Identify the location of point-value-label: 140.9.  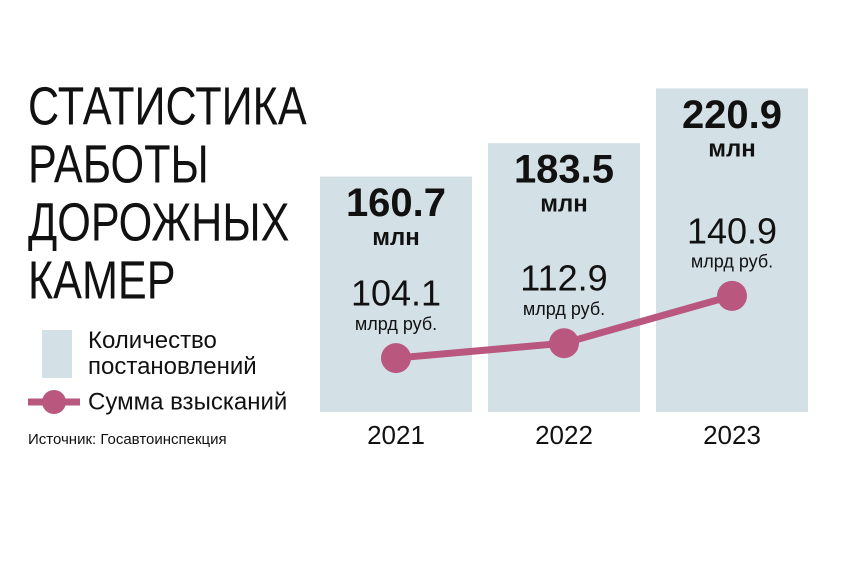
(732, 230).